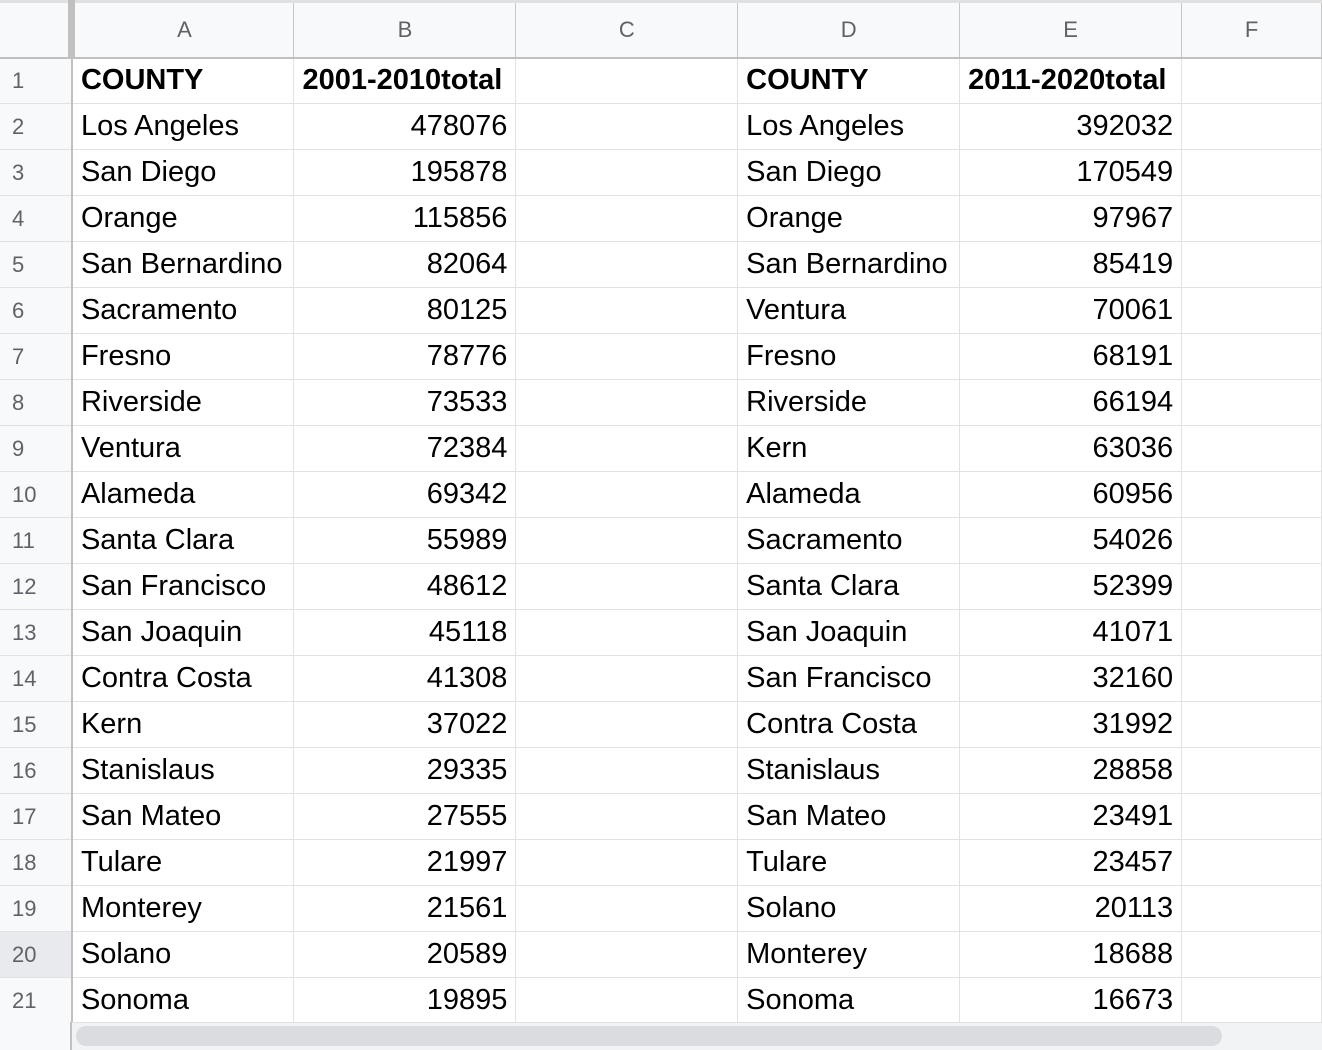 This screenshot has height=1050, width=1322. I want to click on cell-a11: Santa Clara, so click(183, 540).